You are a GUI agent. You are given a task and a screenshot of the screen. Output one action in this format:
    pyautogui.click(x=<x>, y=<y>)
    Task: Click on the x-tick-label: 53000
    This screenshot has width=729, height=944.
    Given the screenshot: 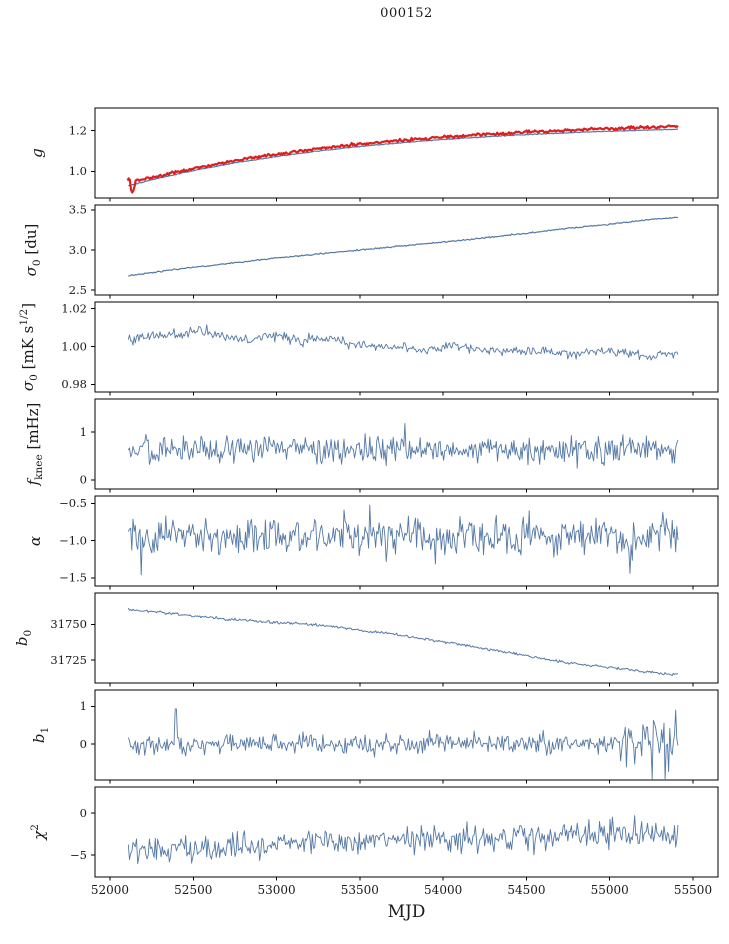 What is the action you would take?
    pyautogui.click(x=276, y=890)
    